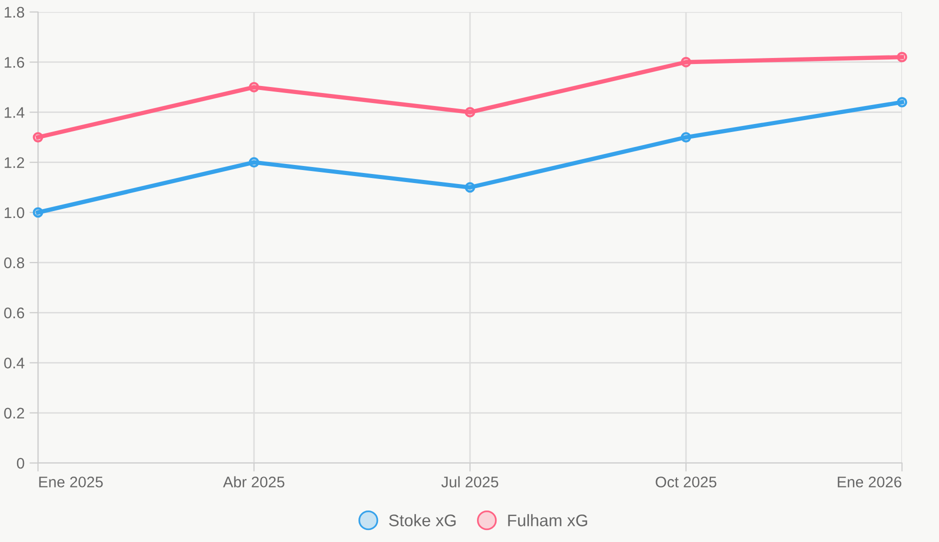 Image resolution: width=939 pixels, height=542 pixels. What do you see at coordinates (20, 463) in the screenshot?
I see `y-tick-label: 0` at bounding box center [20, 463].